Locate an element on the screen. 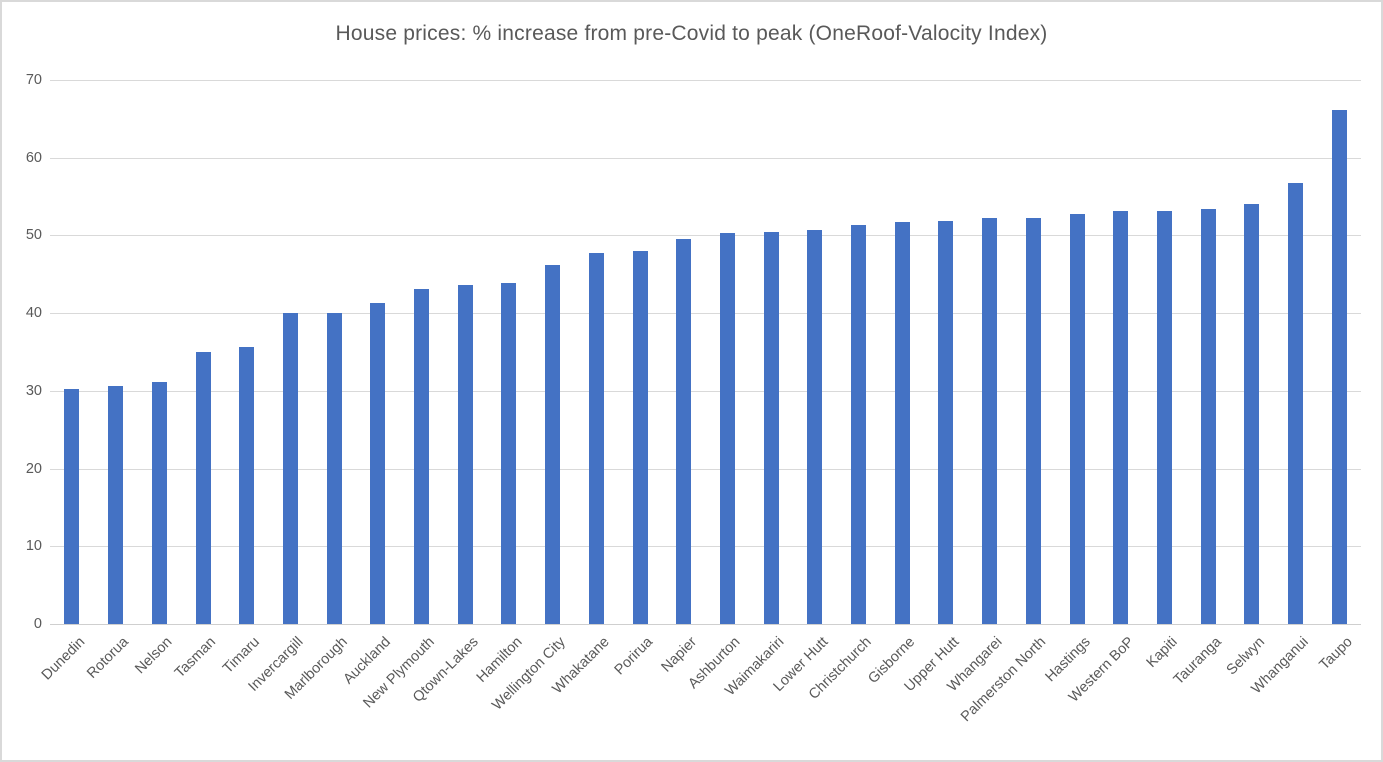  y-axis-tick-label: 40 is located at coordinates (33, 313).